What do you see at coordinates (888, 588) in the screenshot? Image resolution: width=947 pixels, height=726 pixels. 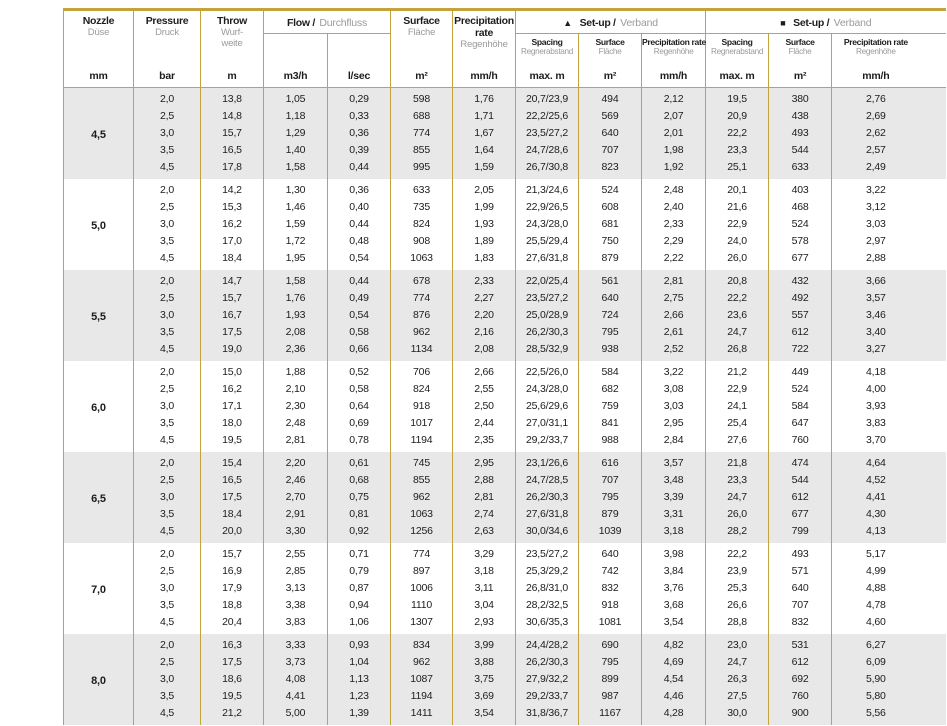 I see `table-cell: 4,88` at bounding box center [888, 588].